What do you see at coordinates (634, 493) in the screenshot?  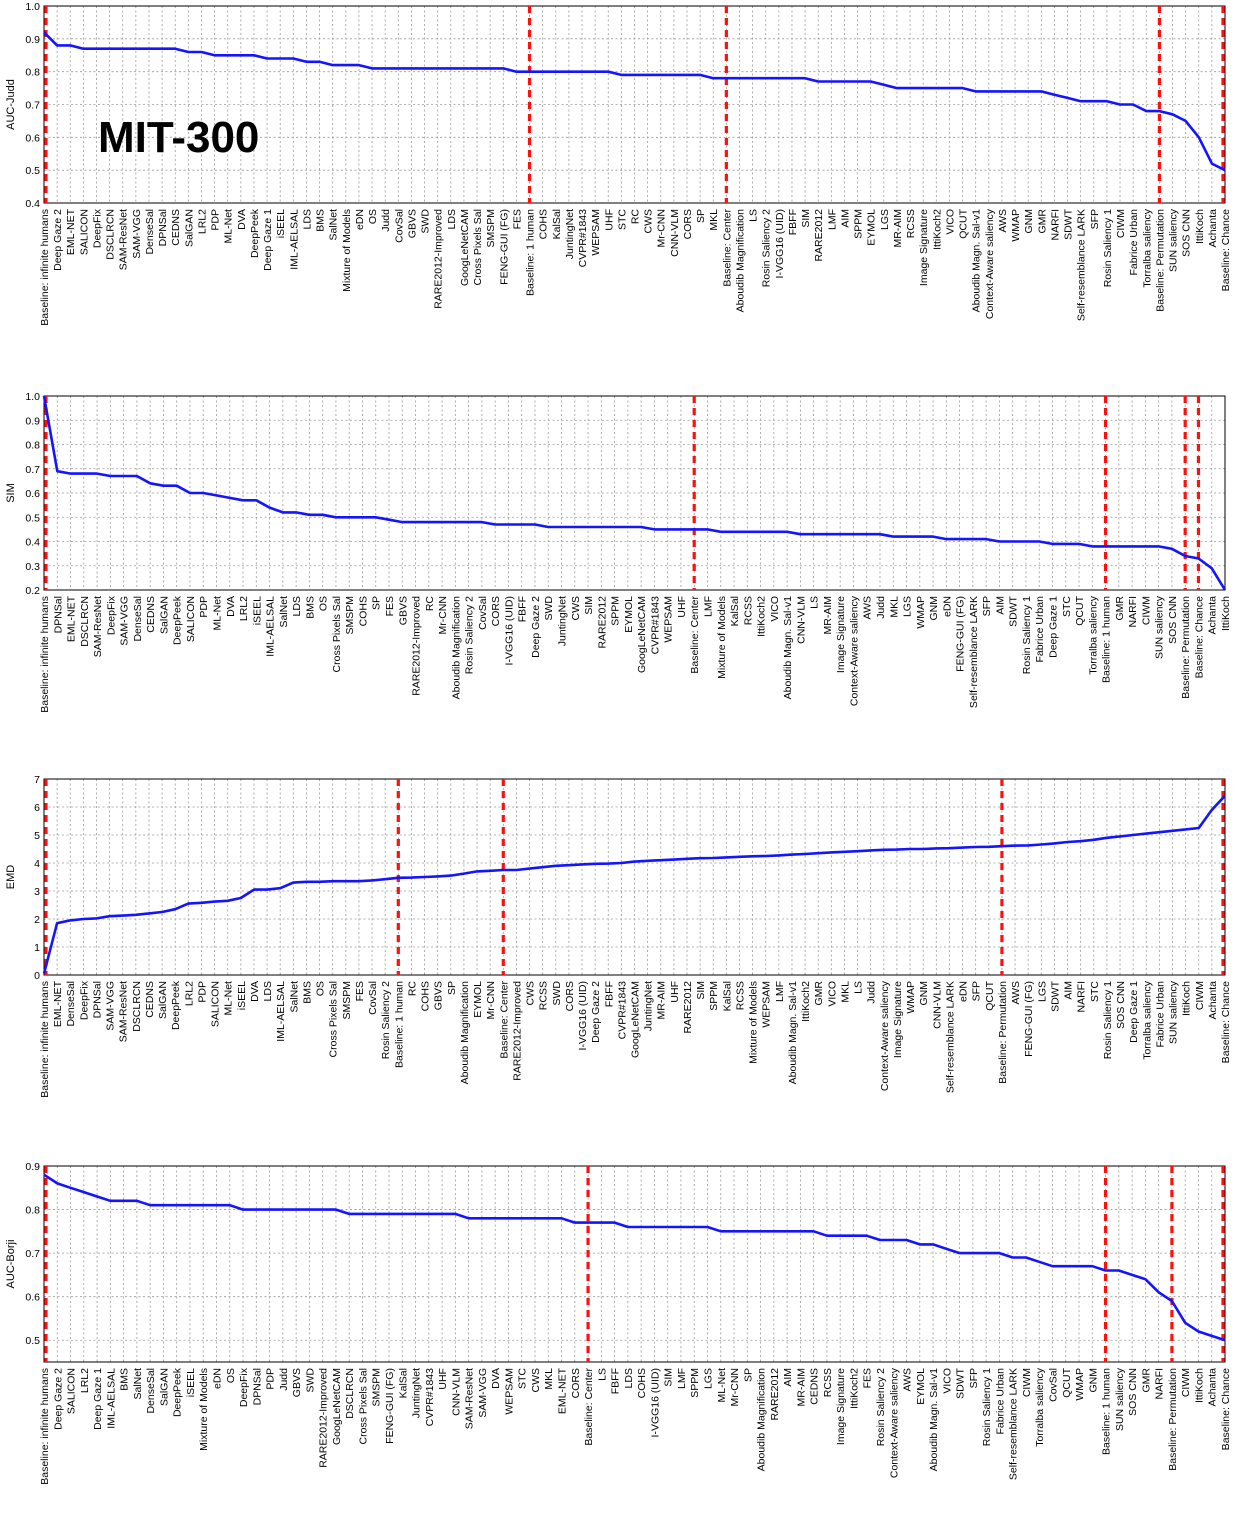 I see `plot-frame` at bounding box center [634, 493].